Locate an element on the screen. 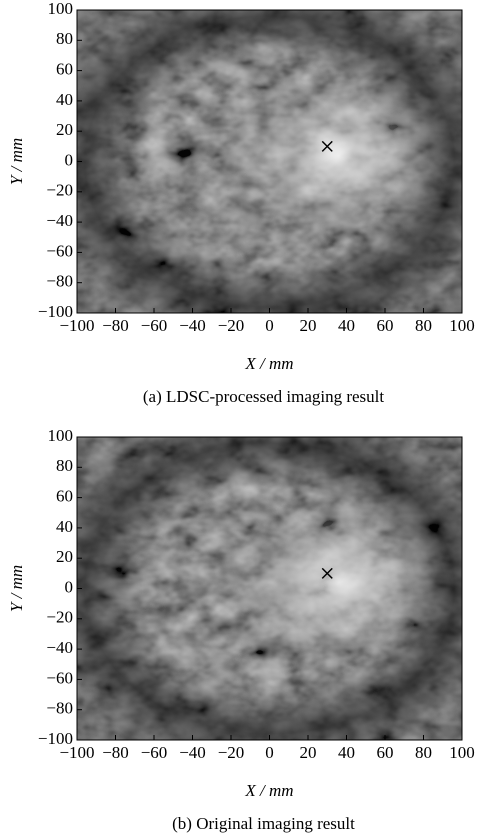  caption: (b) Original imaging result is located at coordinates (263, 823).